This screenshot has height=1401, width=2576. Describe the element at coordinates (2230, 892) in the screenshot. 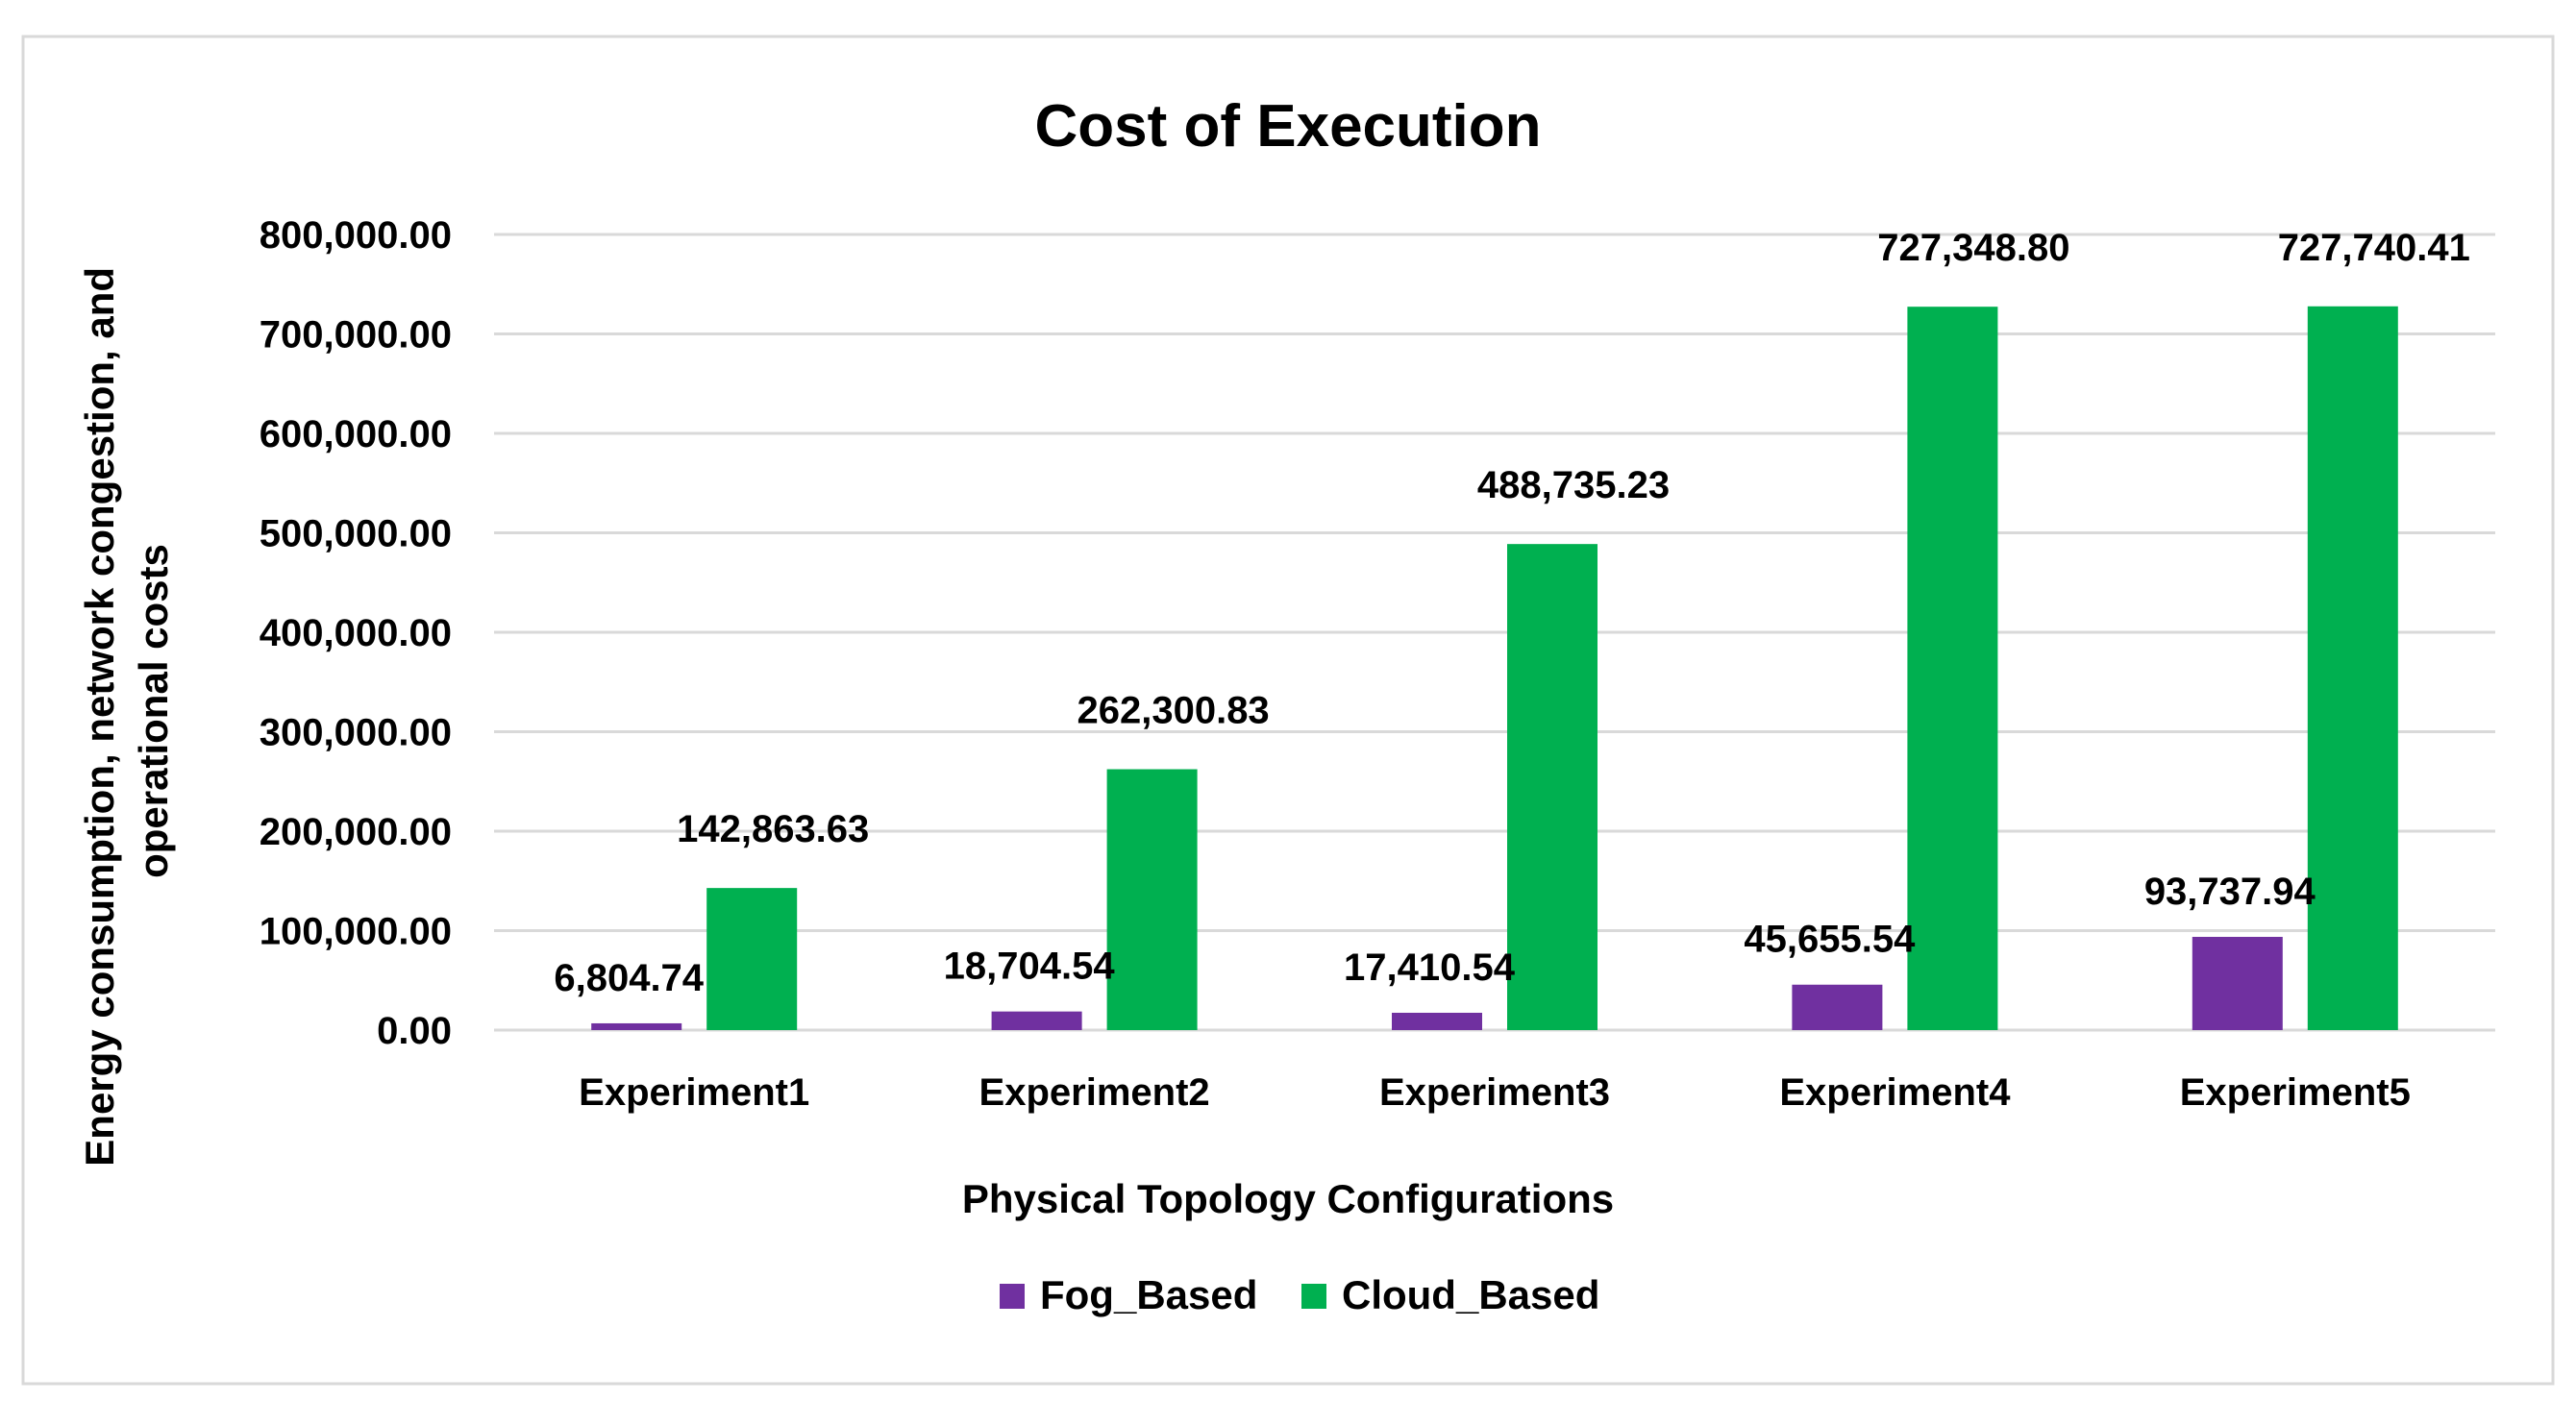

I see `fog-based-data-label: 93,737.94` at that location.